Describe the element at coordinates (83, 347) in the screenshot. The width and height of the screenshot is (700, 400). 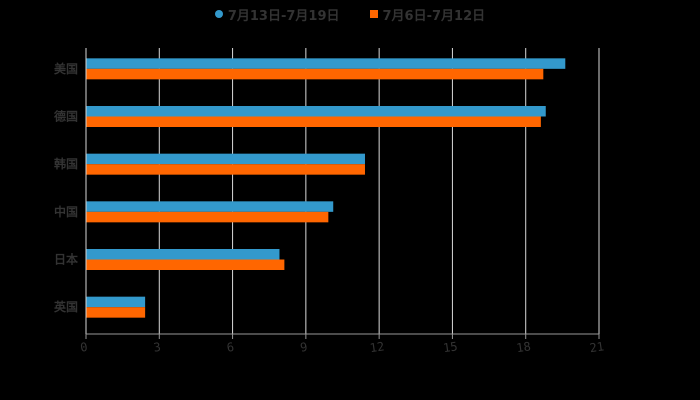
I see `x-tick-label: 0` at that location.